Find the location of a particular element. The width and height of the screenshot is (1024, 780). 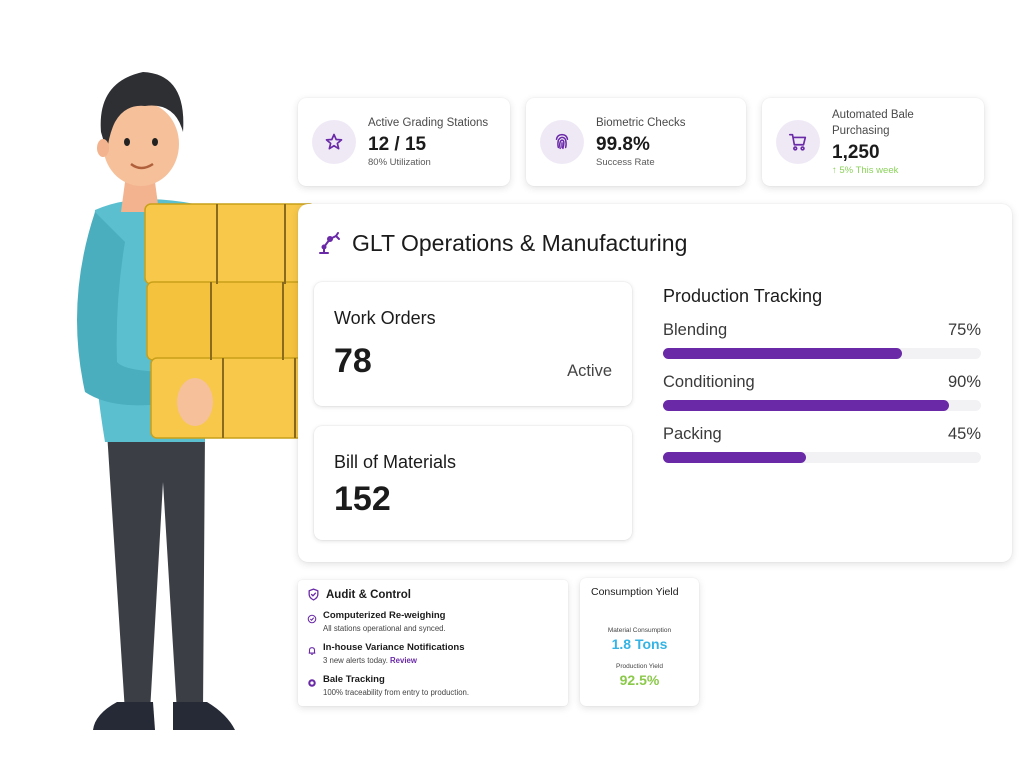

stat-sub-text: 5% This week is located at coordinates (869, 170).